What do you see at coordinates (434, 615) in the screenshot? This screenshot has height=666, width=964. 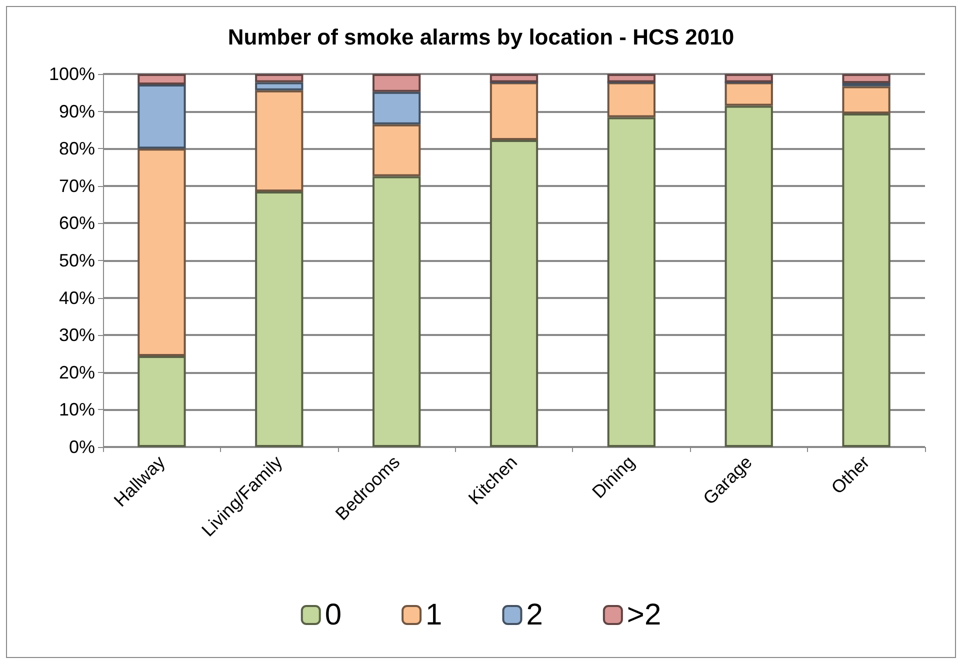 I see `legend-label: 1` at bounding box center [434, 615].